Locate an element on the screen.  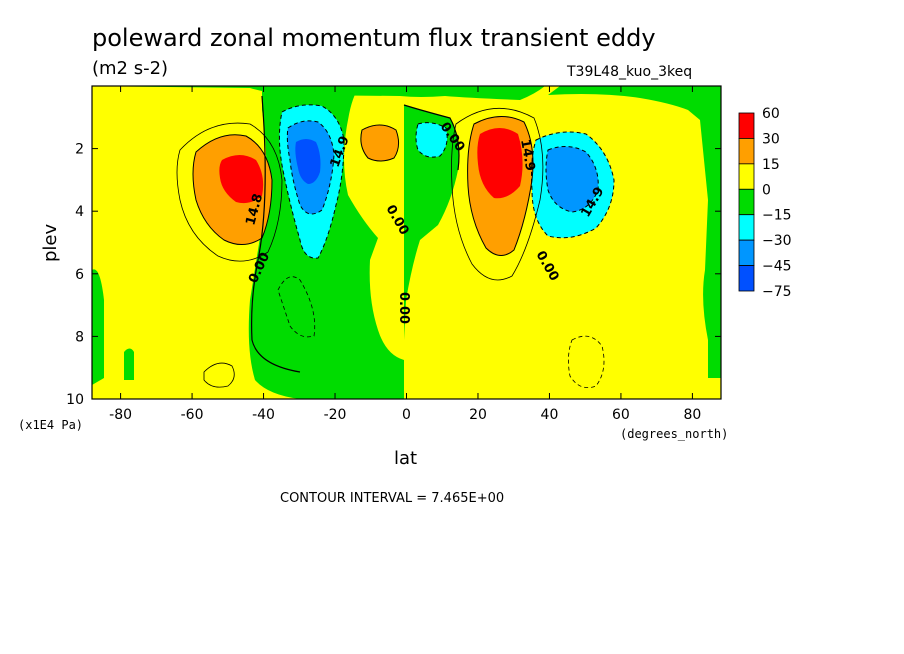
colorbar-label: 15 is located at coordinates (771, 165).